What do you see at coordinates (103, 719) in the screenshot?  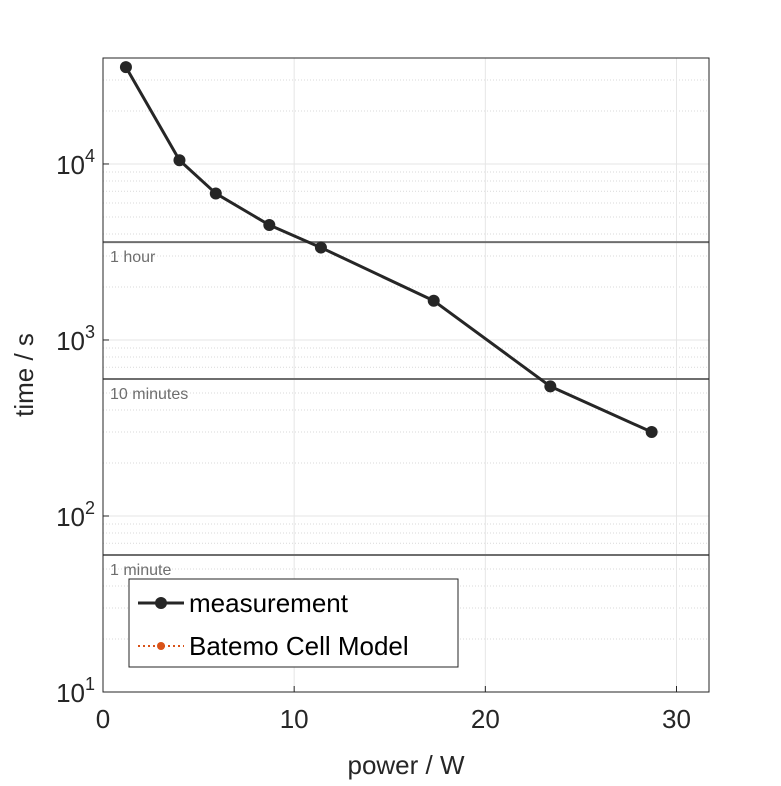 I see `x-tick-label: 0` at bounding box center [103, 719].